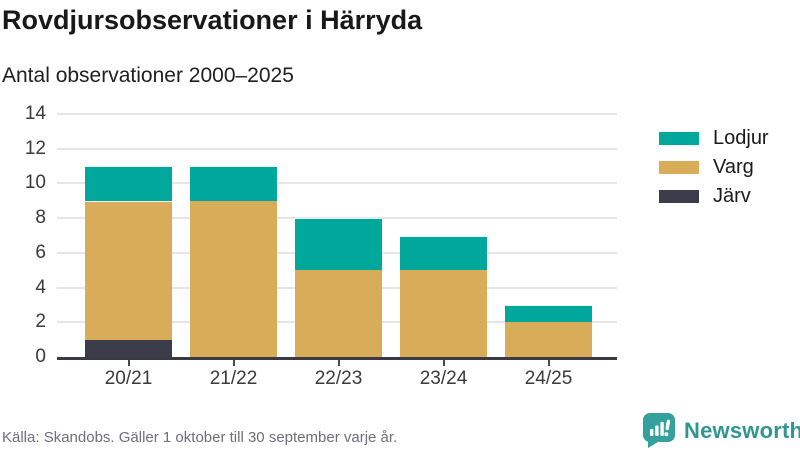 The height and width of the screenshot is (450, 800). Describe the element at coordinates (679, 167) in the screenshot. I see `legend-swatch-varg` at that location.